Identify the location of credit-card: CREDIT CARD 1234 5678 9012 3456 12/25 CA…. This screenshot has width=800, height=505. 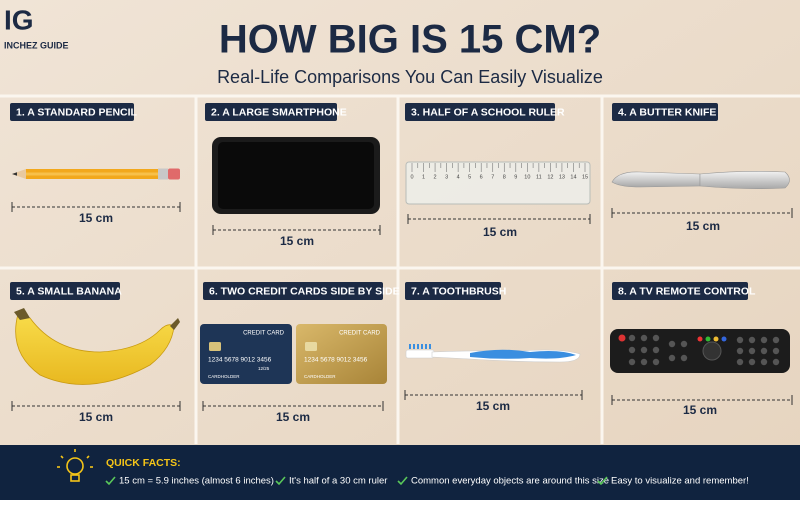
(246, 354).